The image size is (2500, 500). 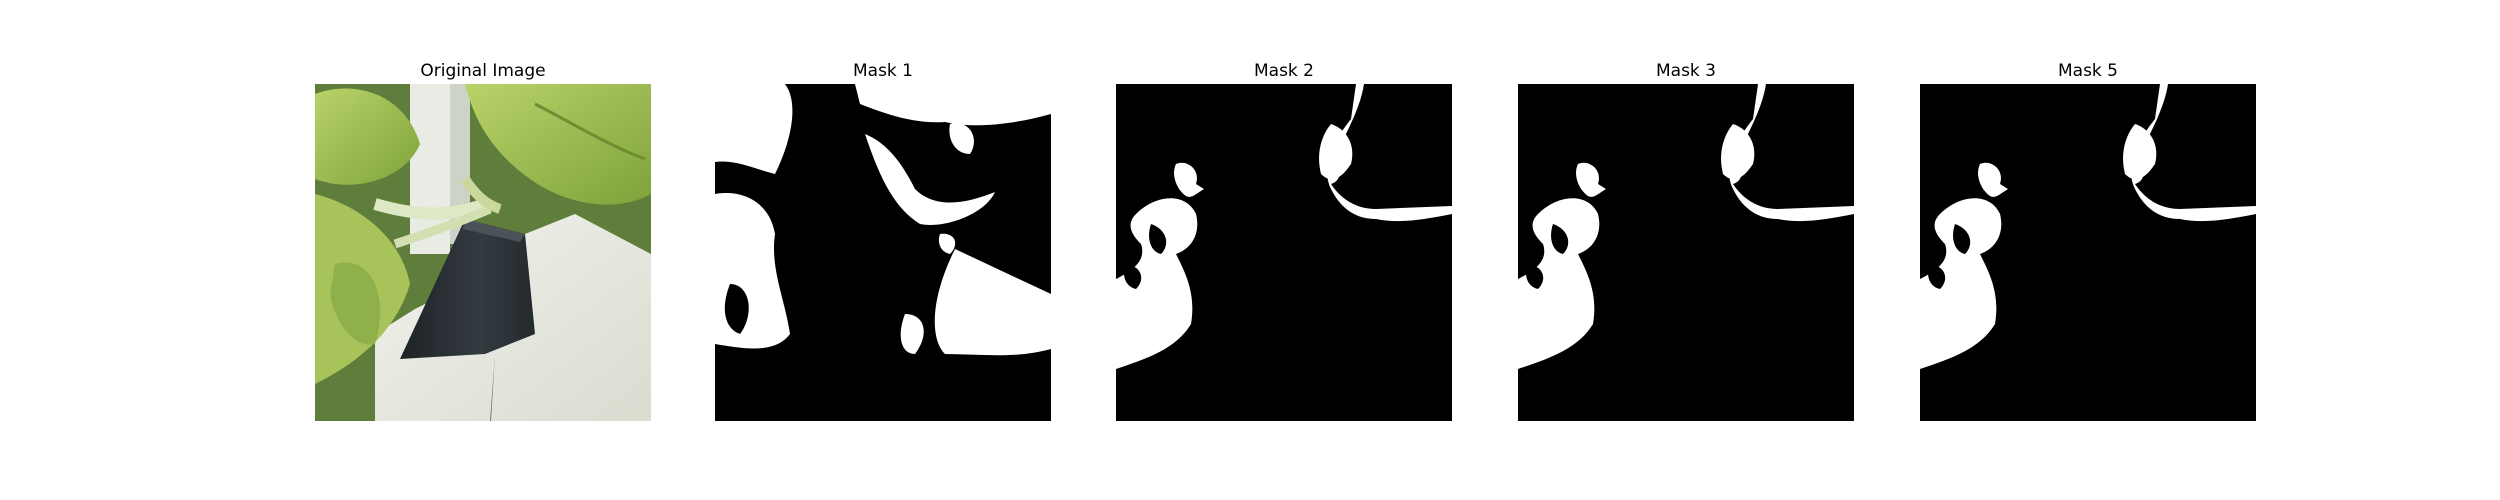 I want to click on panel-title: Mask 5, so click(x=2087, y=71).